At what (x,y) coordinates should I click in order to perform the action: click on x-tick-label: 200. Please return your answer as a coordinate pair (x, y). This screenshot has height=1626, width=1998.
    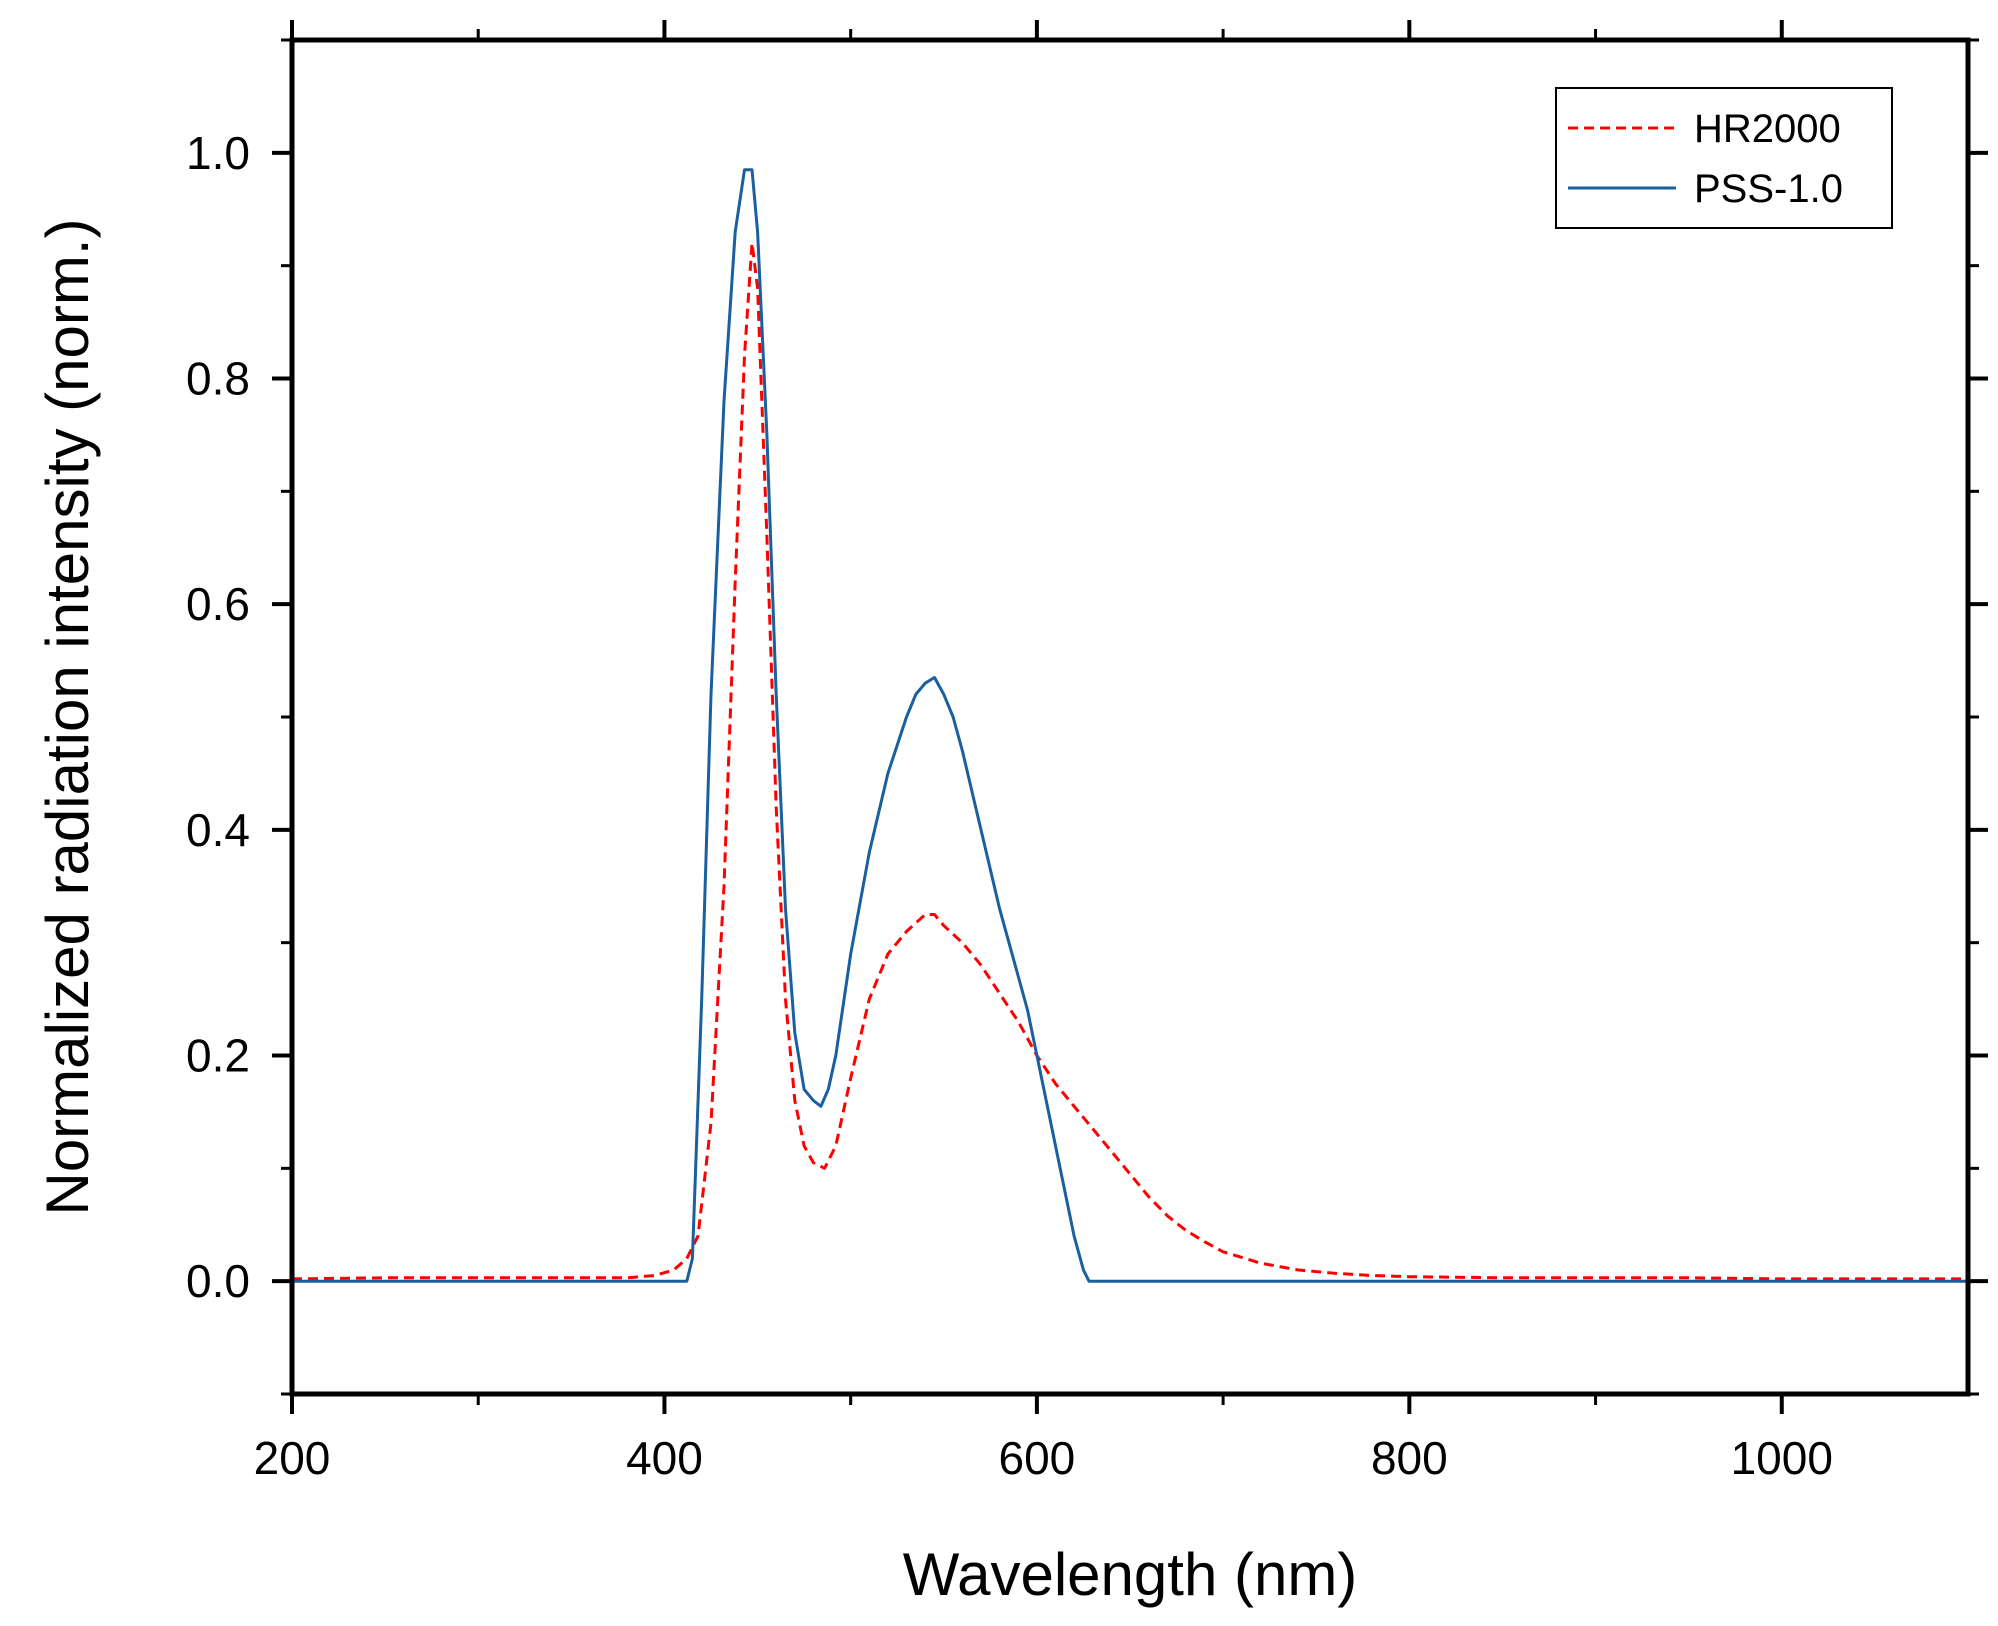
    Looking at the image, I should click on (292, 1458).